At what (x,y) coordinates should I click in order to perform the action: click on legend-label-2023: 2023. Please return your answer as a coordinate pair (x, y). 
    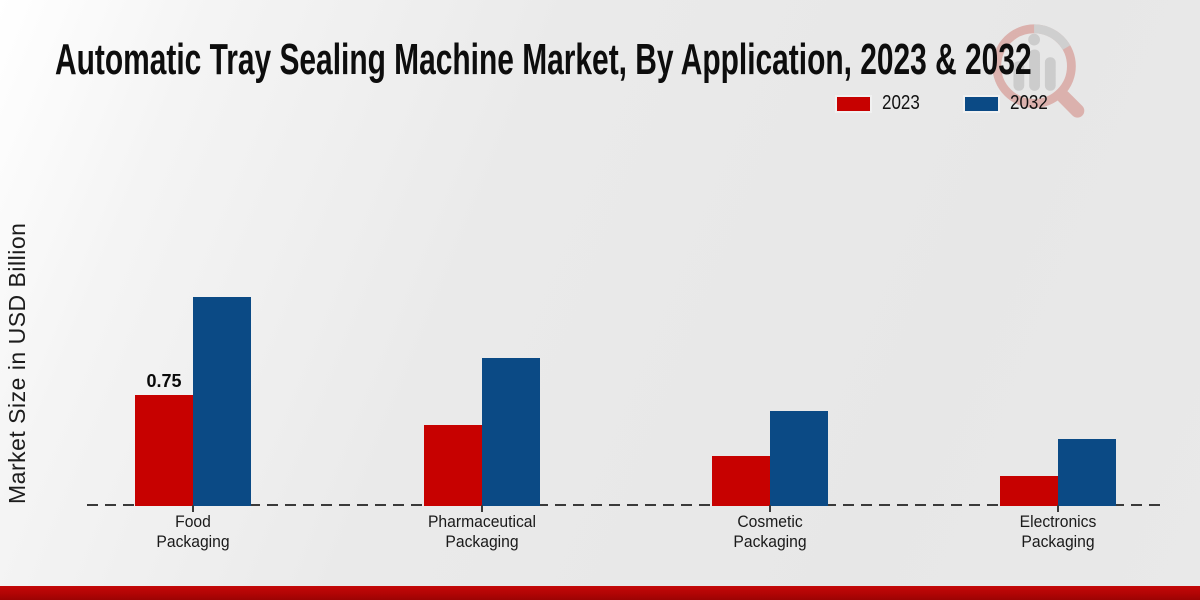
    Looking at the image, I should click on (901, 103).